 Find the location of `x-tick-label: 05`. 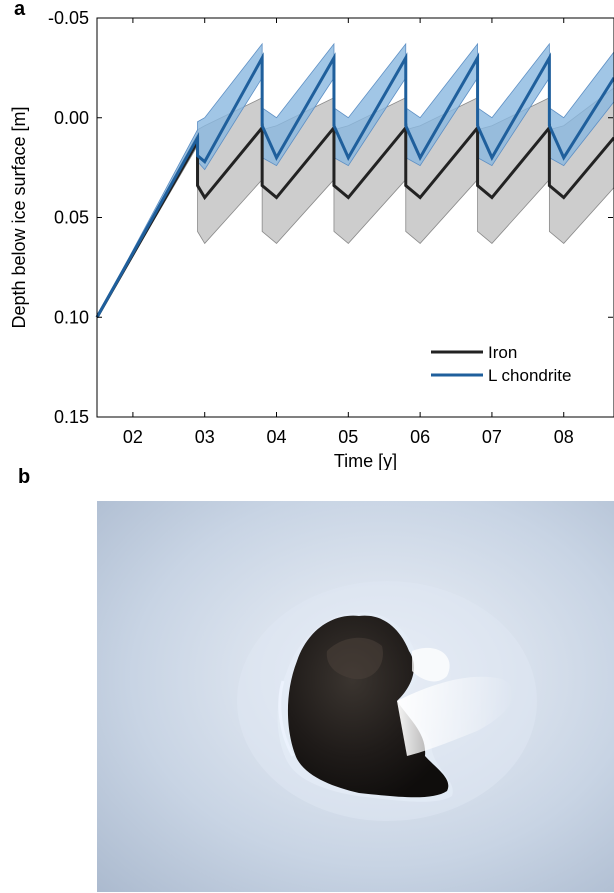

x-tick-label: 05 is located at coordinates (348, 437).